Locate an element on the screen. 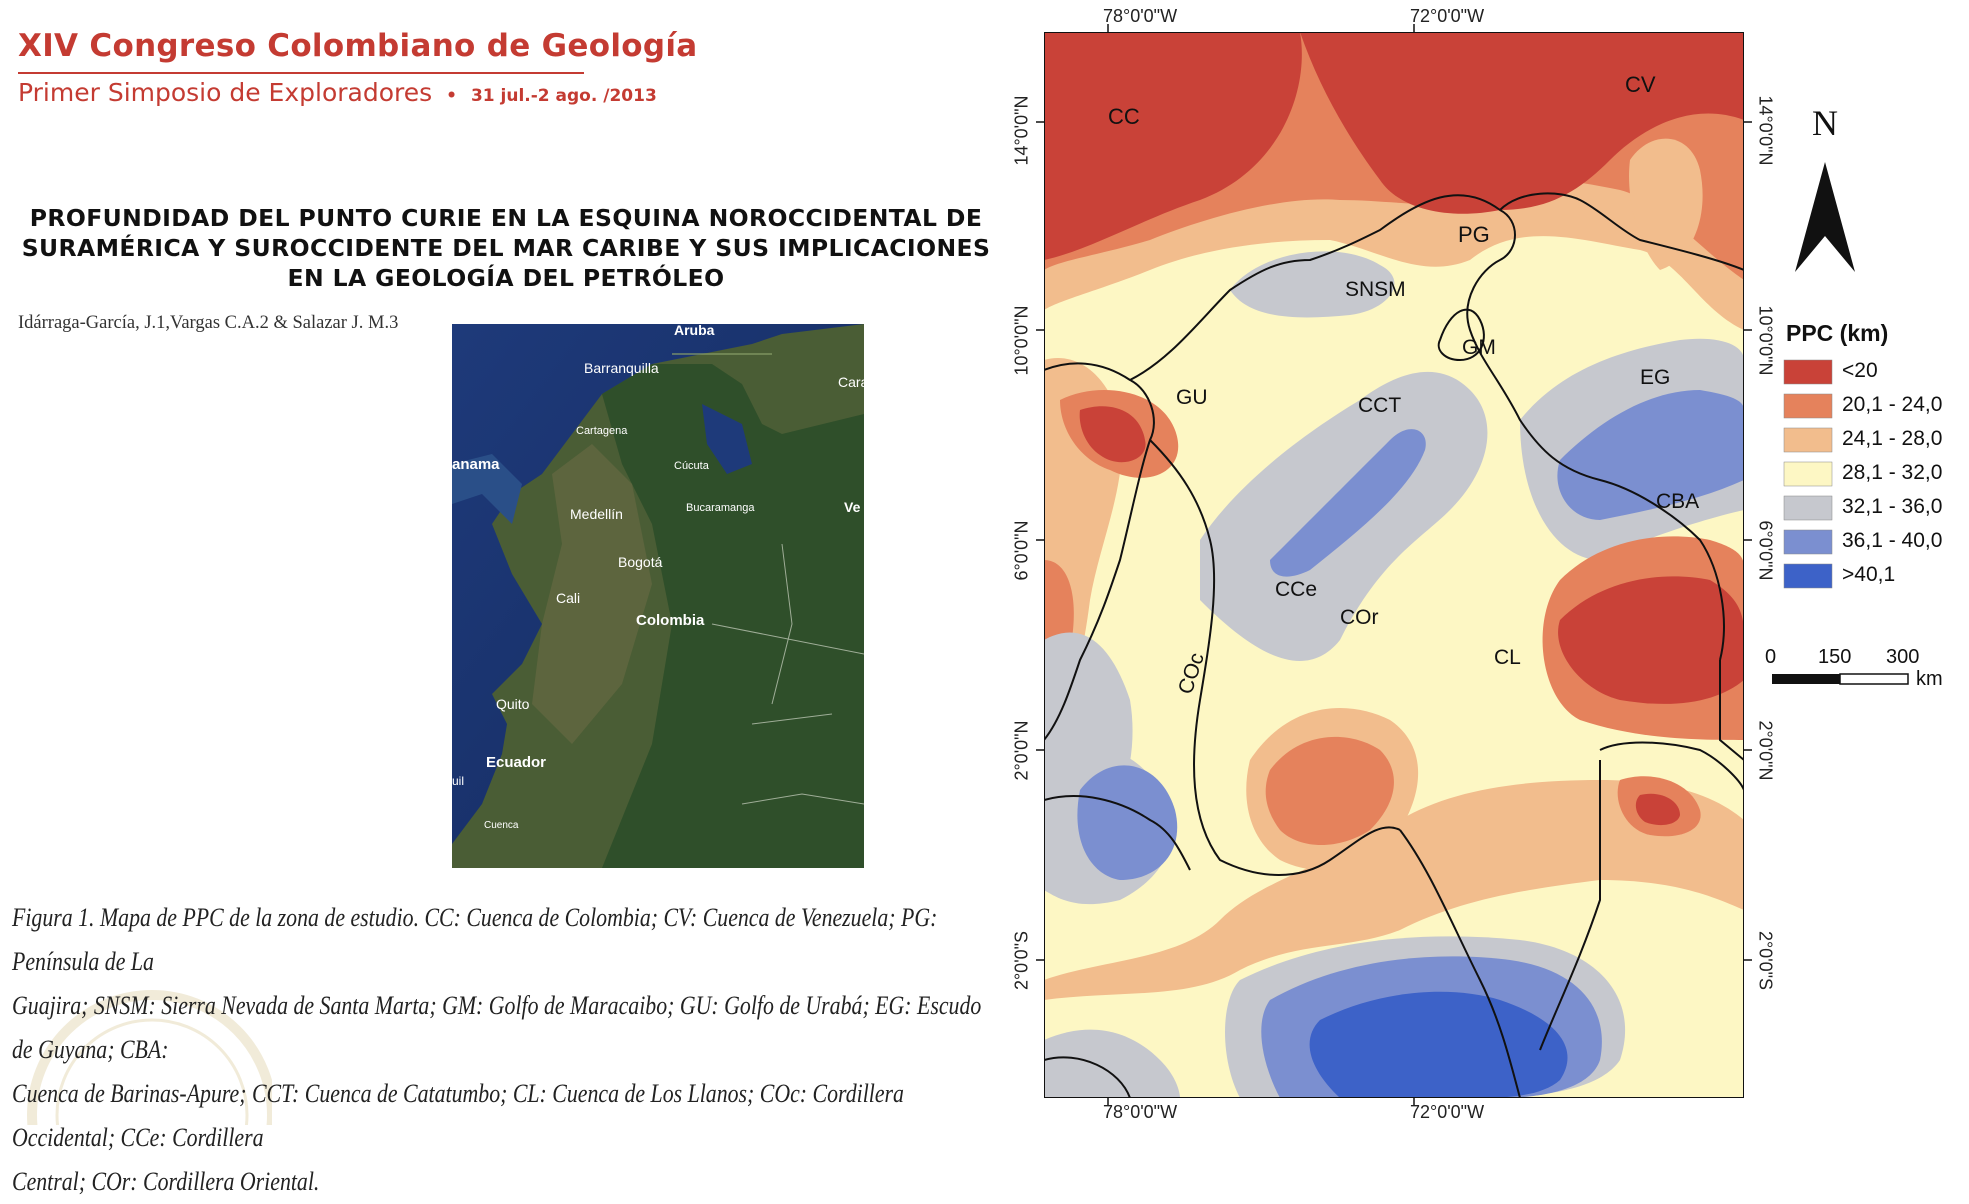 The image size is (1969, 1204). header-divider is located at coordinates (301, 73).